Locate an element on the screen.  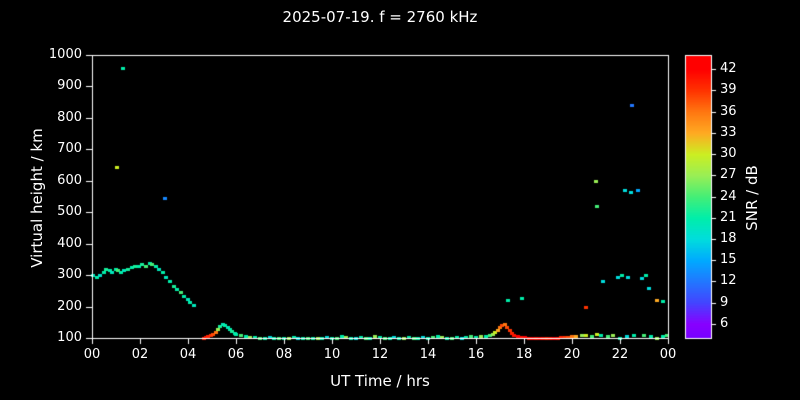
colorbar-tick-label: 9 is located at coordinates (724, 302).